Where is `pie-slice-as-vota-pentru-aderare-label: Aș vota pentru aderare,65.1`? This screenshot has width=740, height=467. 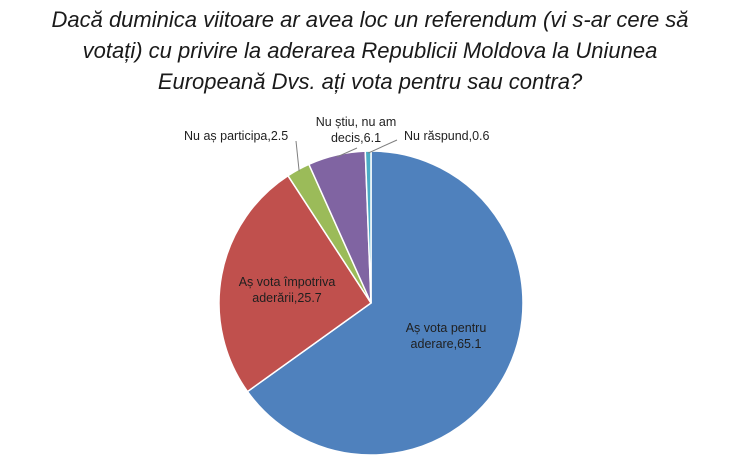
pie-slice-as-vota-pentru-aderare-label: Aș vota pentru aderare,65.1 is located at coordinates (446, 336).